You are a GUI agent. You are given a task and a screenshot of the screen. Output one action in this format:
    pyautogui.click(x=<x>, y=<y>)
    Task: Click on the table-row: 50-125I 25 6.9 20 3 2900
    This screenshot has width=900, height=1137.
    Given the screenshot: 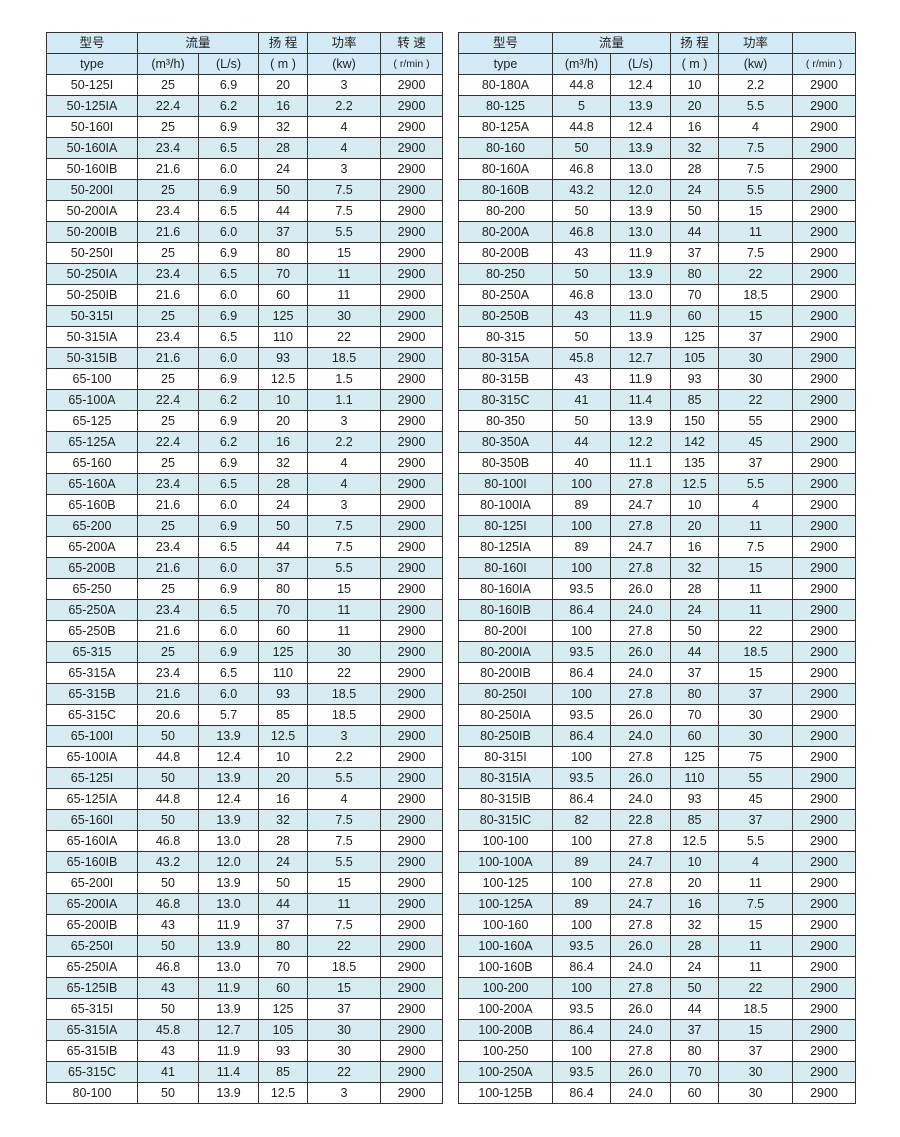 What is the action you would take?
    pyautogui.click(x=245, y=85)
    